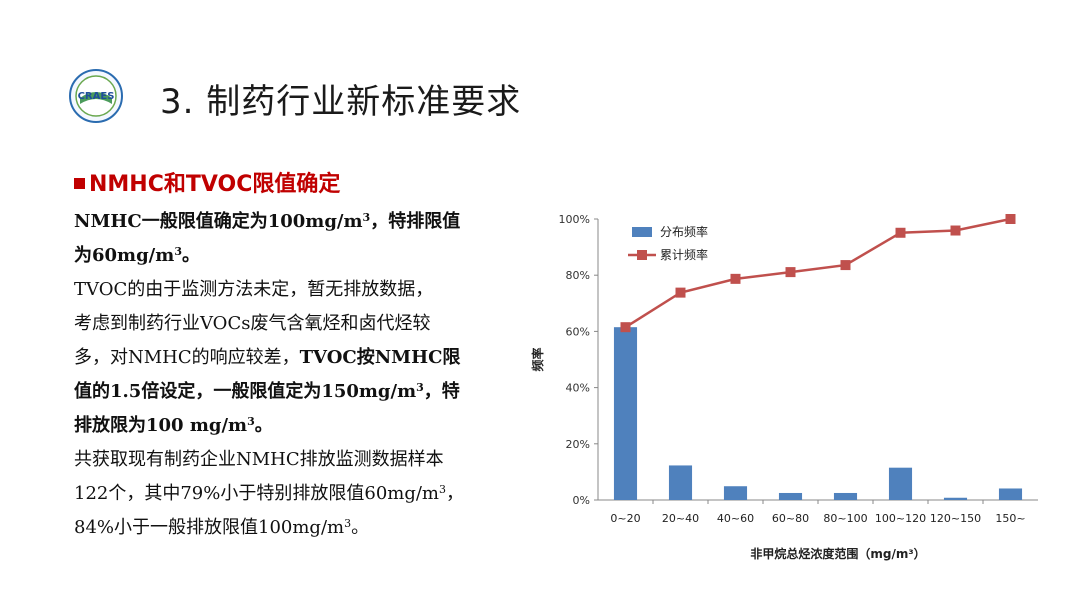 The height and width of the screenshot is (608, 1080). I want to click on cumulative-point-150~, so click(1010, 219).